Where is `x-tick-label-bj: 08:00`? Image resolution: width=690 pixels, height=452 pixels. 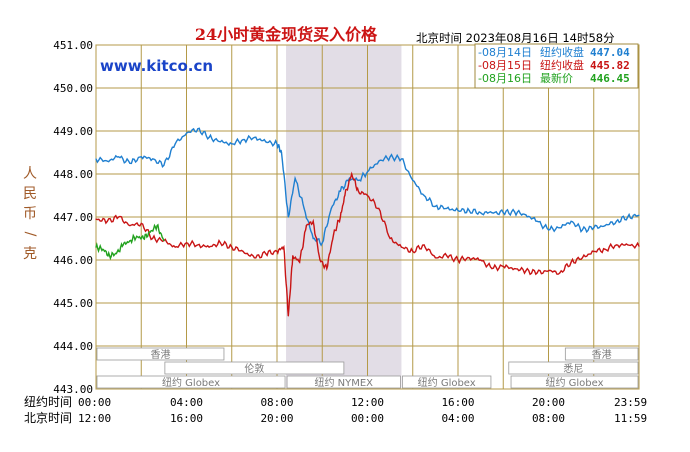 x-tick-label-bj: 08:00 is located at coordinates (548, 418).